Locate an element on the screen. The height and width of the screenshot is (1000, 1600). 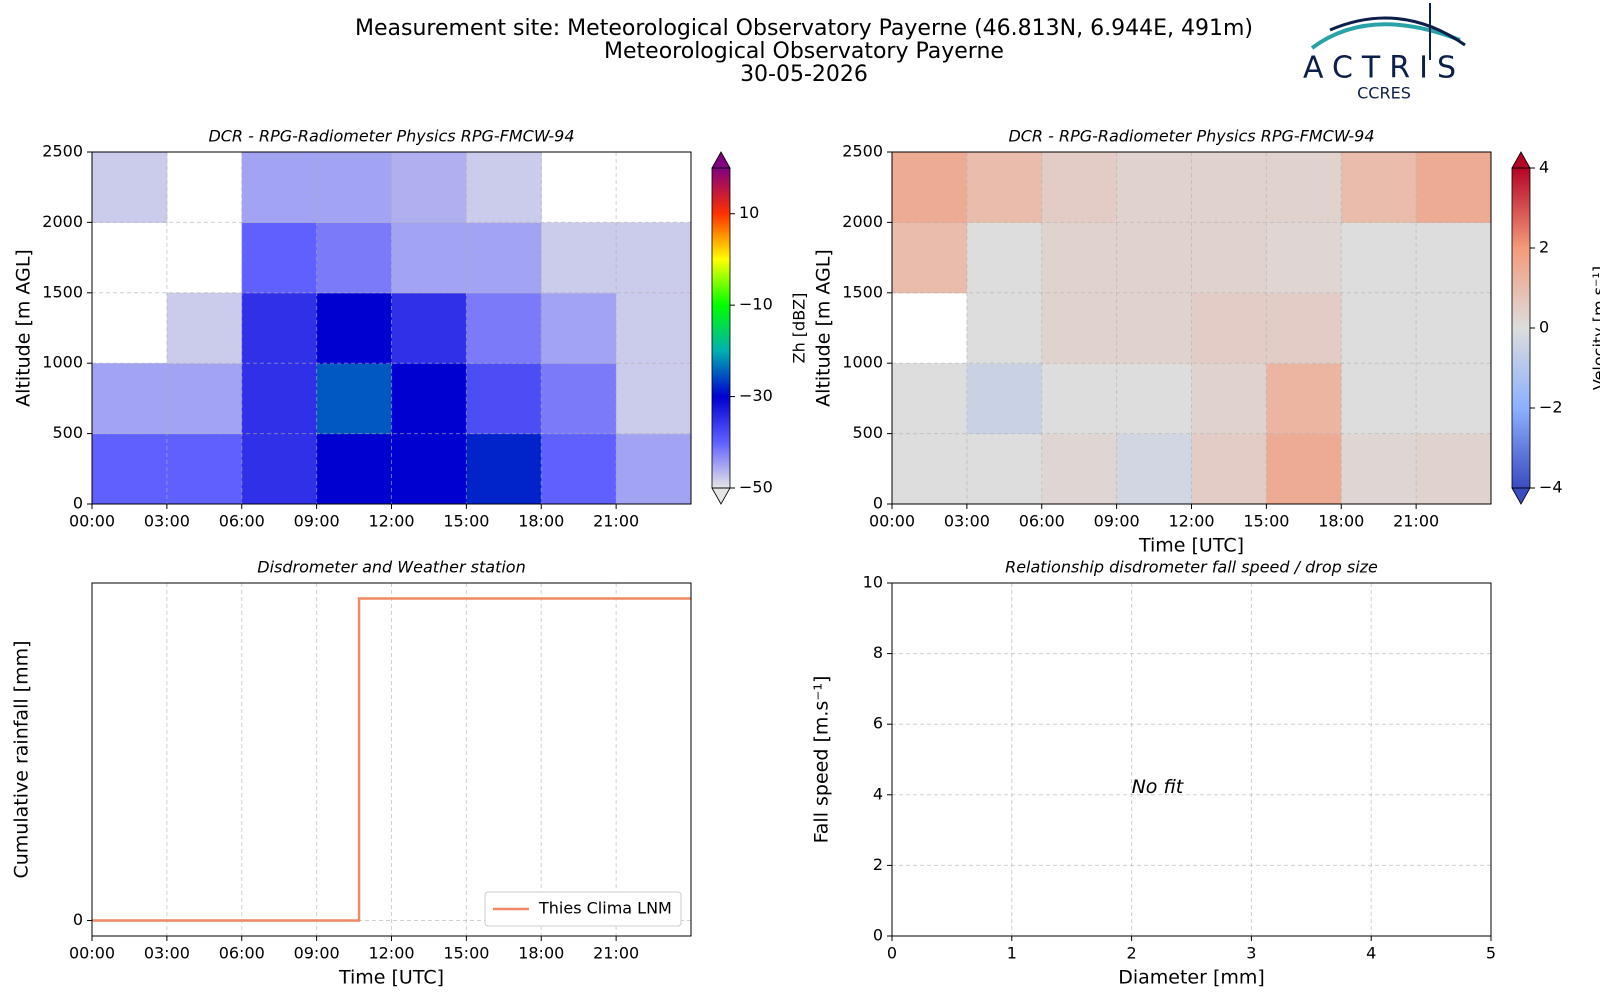
logo: ACTRIS CCRES is located at coordinates (1384, 53).